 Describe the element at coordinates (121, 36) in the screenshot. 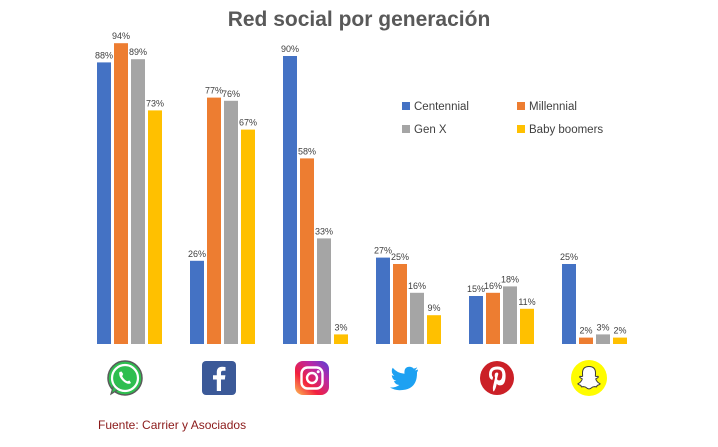

I see `data-label: 94%` at that location.